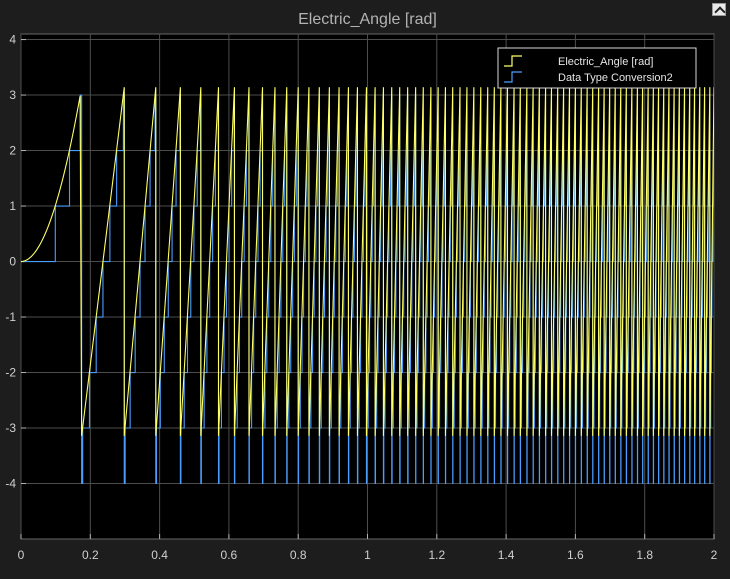 The width and height of the screenshot is (730, 579). I want to click on x-axis-ticks: 0 0.2 0.4 0.6 0.8 1 1.2 1.4 1.6 1.8 2, so click(368, 548).